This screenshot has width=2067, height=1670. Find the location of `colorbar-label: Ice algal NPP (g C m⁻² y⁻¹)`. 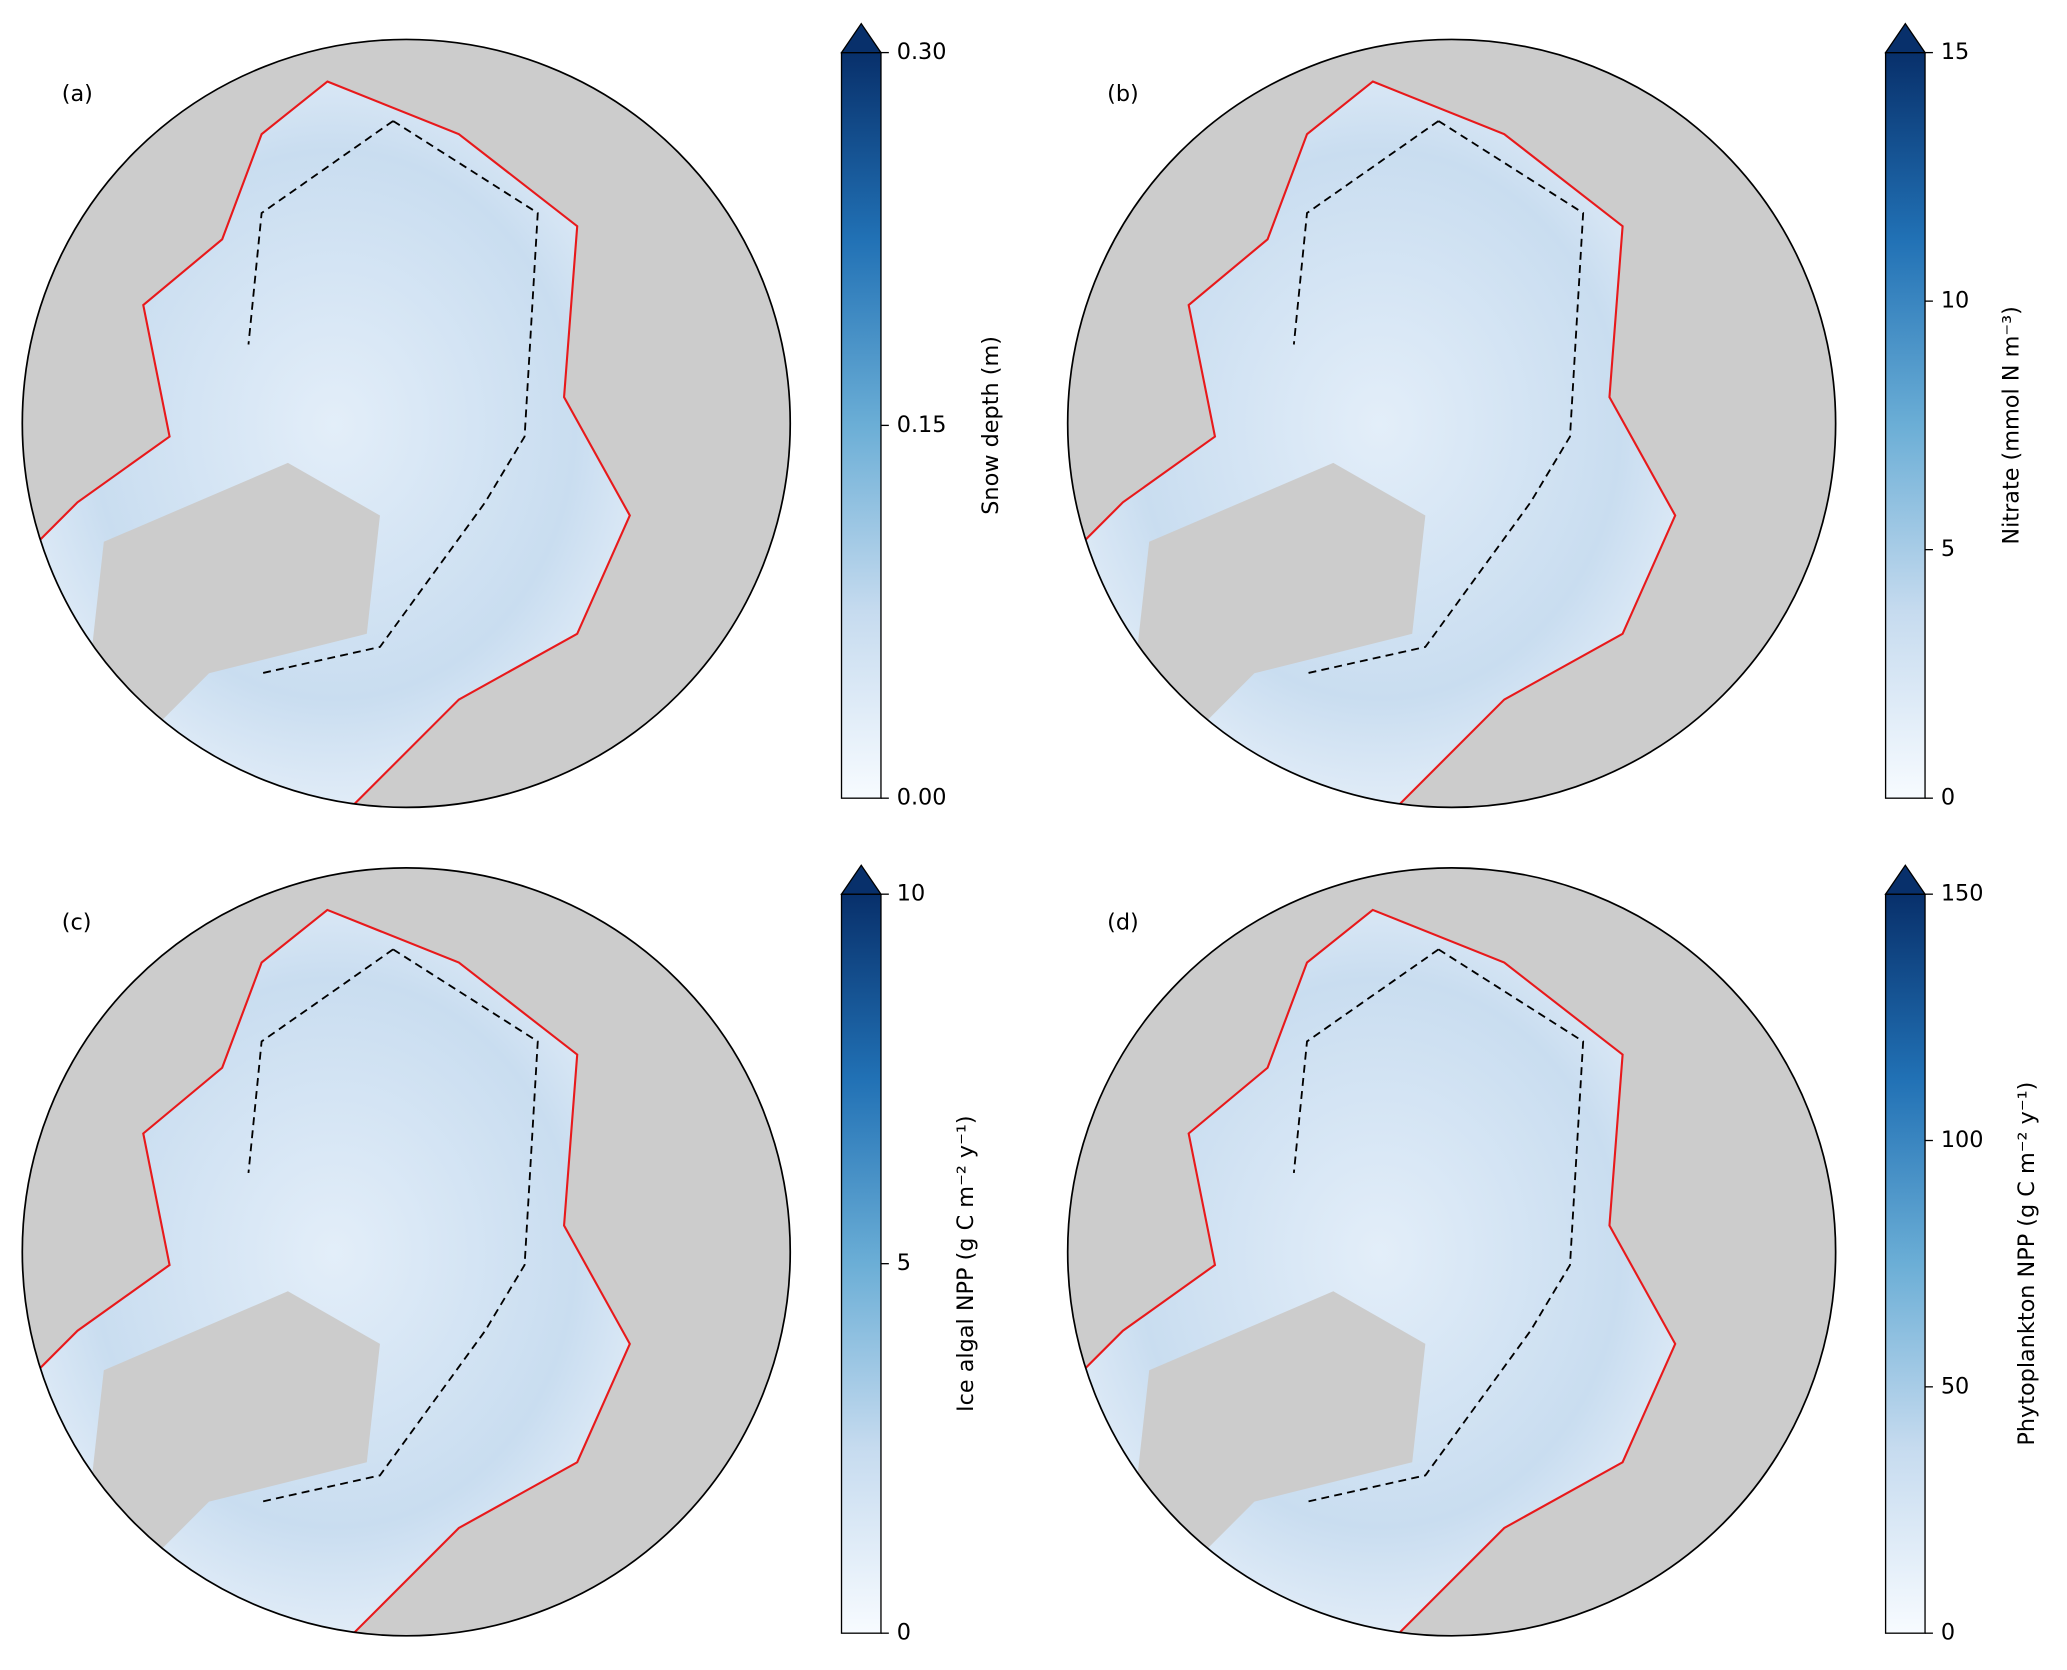

colorbar-label: Ice algal NPP (g C m⁻² y⁻¹) is located at coordinates (966, 1263).